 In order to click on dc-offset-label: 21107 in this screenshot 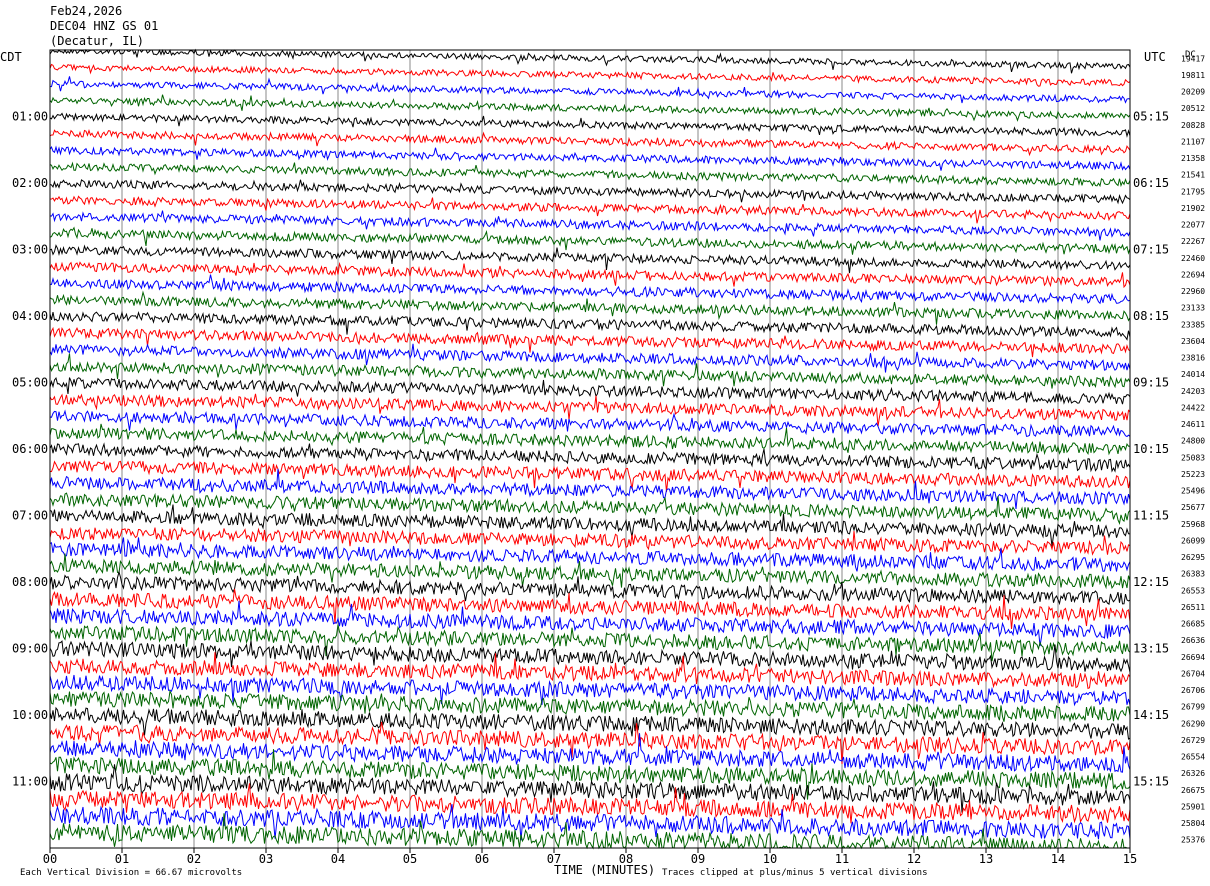, I will do `click(1193, 141)`.